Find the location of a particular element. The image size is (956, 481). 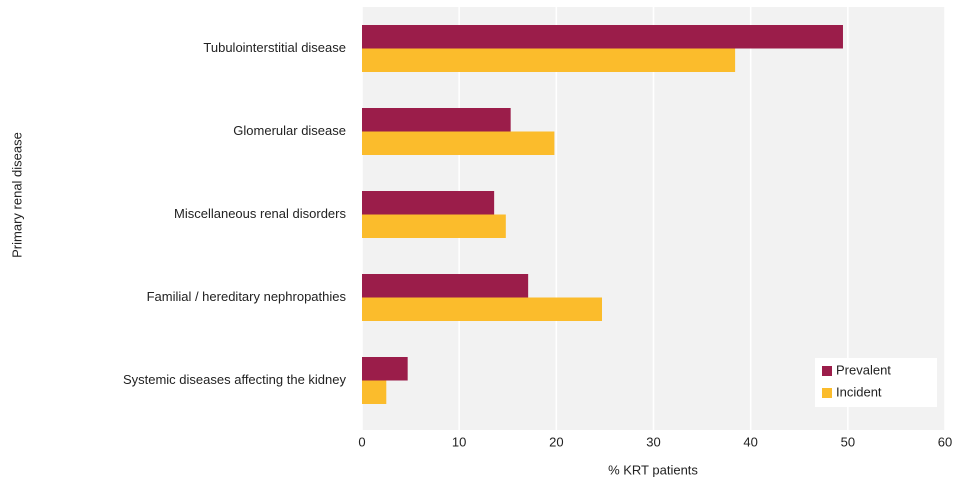

y-tick-label: Systemic diseases affecting the kidney is located at coordinates (235, 379).